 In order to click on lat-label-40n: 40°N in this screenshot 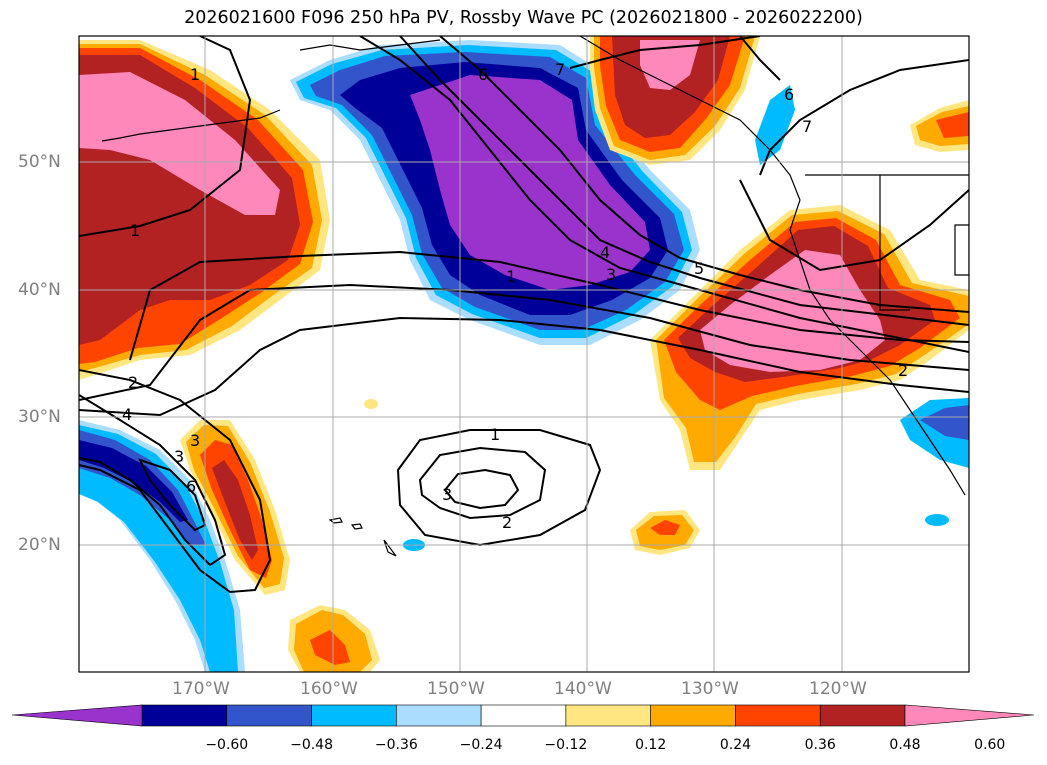, I will do `click(39, 290)`.